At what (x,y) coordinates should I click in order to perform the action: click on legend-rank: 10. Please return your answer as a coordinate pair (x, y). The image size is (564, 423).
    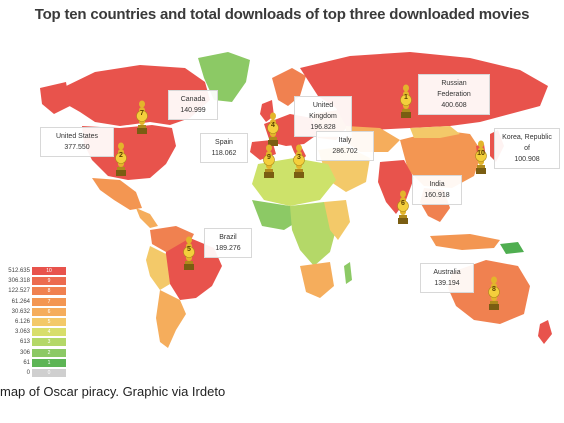
    Looking at the image, I should click on (49, 271).